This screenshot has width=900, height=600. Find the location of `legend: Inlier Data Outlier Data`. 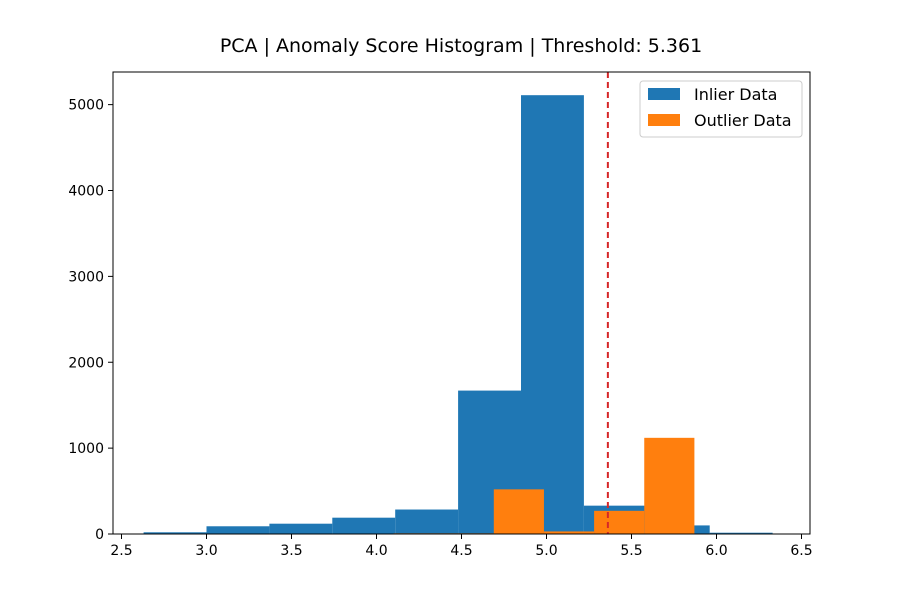

legend: Inlier Data Outlier Data is located at coordinates (721, 109).